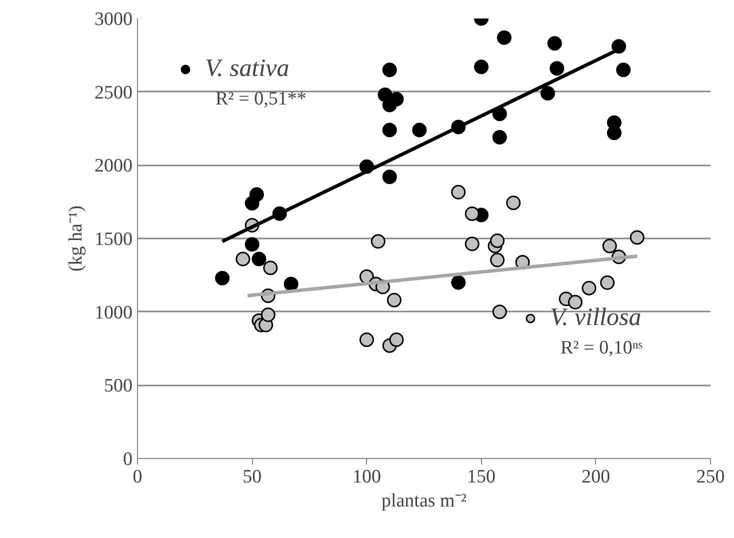 The image size is (734, 538). I want to click on annotation: R² = 0,10ⁿˢ, so click(601, 348).